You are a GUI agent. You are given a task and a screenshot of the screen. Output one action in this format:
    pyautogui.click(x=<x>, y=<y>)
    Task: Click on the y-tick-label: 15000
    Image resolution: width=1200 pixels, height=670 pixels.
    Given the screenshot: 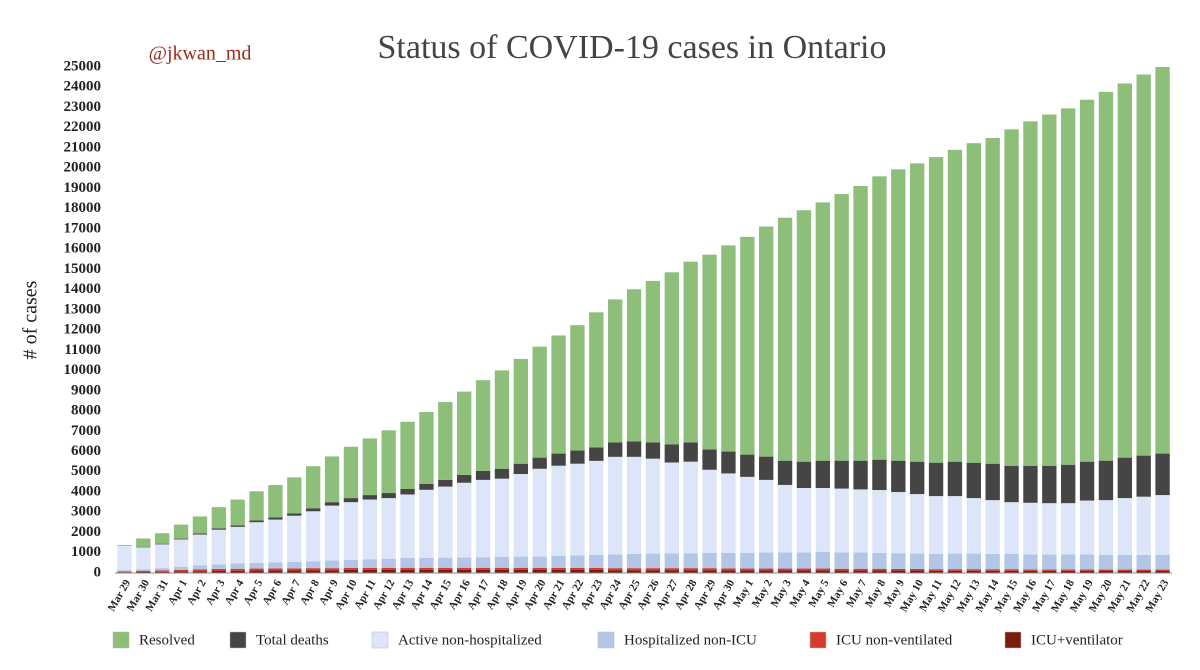 What is the action you would take?
    pyautogui.click(x=83, y=269)
    